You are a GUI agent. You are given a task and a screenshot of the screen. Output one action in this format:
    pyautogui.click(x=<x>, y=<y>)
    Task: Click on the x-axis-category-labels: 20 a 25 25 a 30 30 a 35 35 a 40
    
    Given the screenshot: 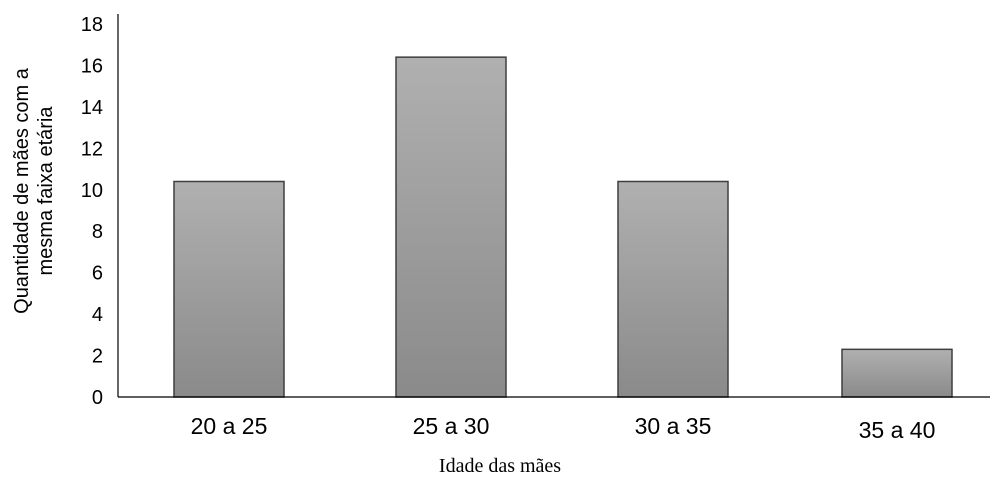 What is the action you would take?
    pyautogui.click(x=563, y=428)
    